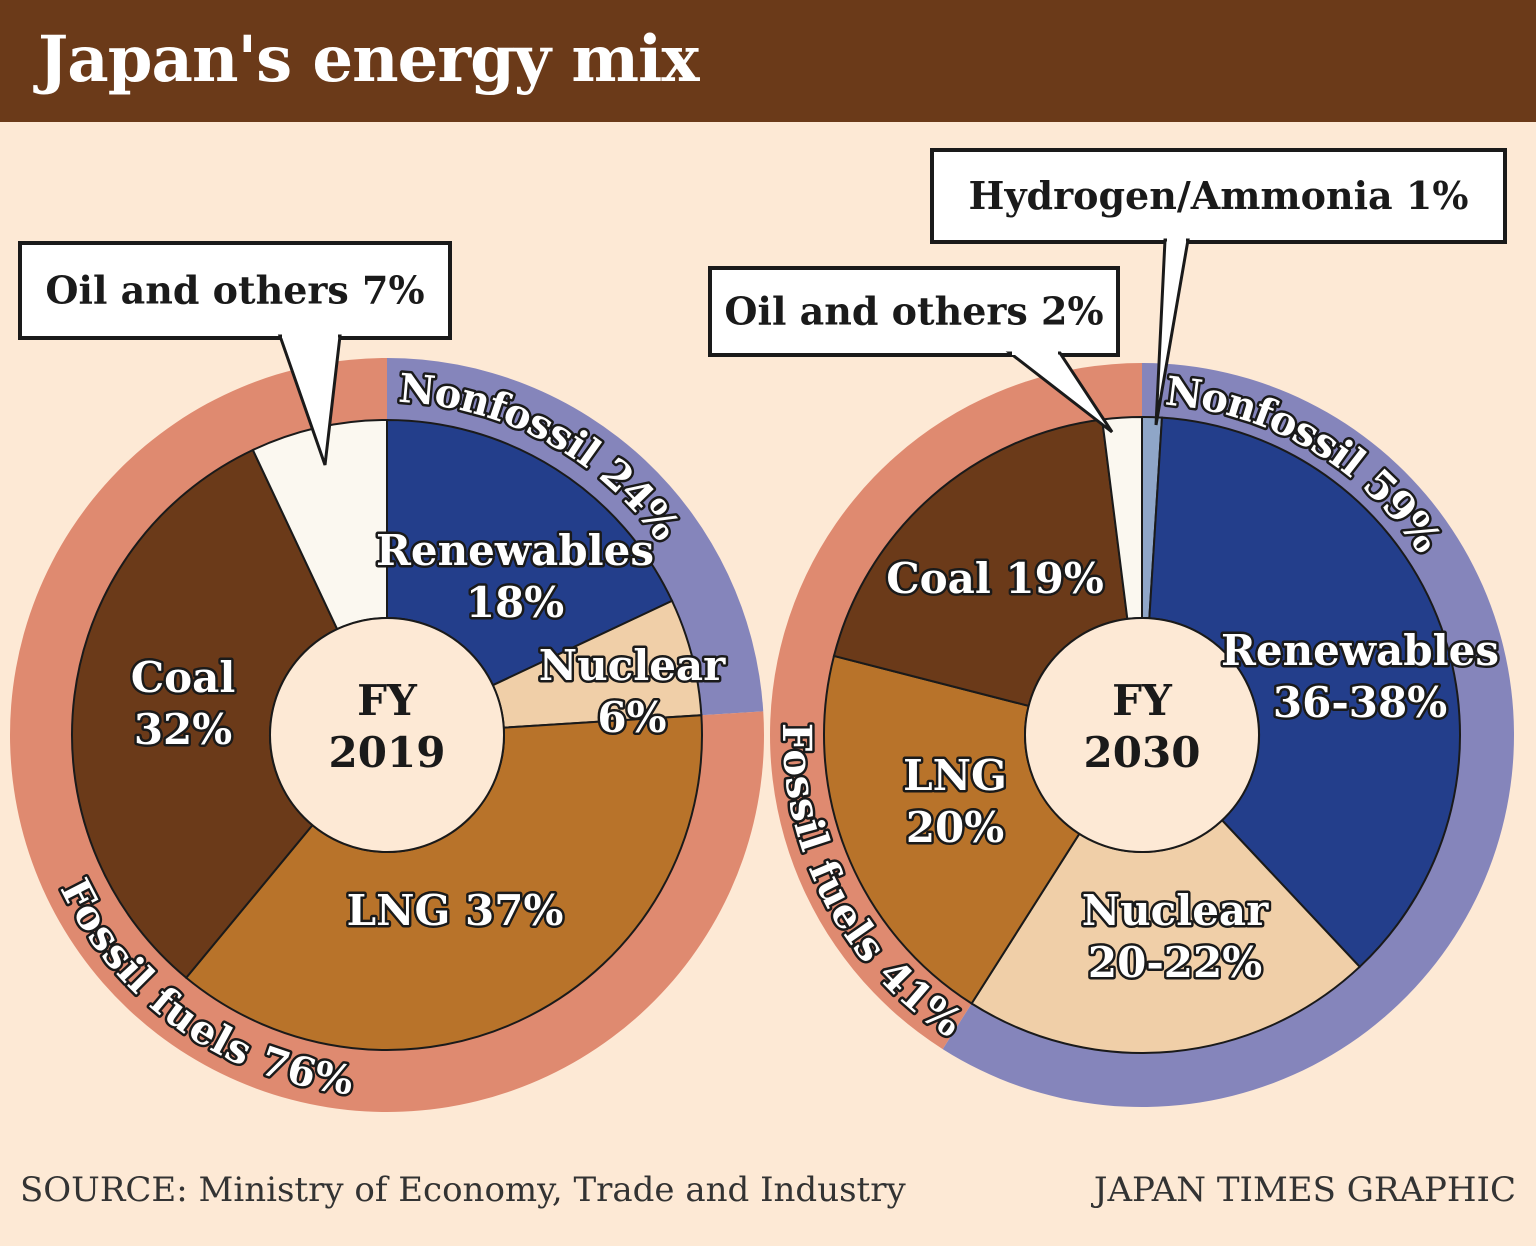 The height and width of the screenshot is (1246, 1536). Describe the element at coordinates (913, 311) in the screenshot. I see `callout-text: Oil and others 2%` at that location.